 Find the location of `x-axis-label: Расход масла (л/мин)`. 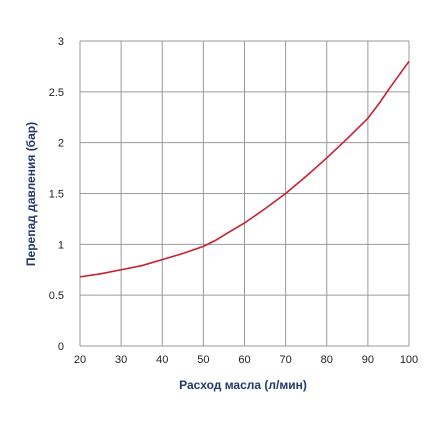

x-axis-label: Расход масла (л/мин) is located at coordinates (243, 385).